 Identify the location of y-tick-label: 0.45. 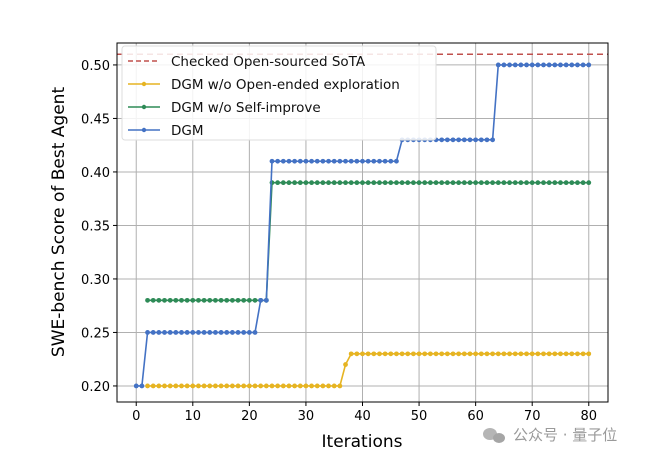
(95, 119).